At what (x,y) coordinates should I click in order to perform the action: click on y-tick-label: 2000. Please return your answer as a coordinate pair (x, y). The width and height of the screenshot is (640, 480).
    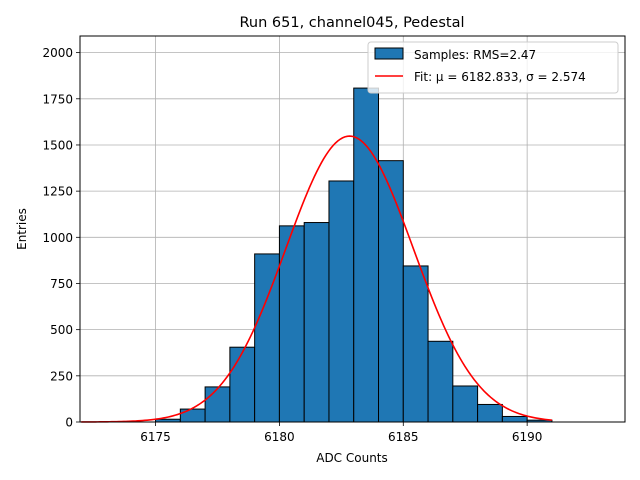
    Looking at the image, I should click on (57, 53).